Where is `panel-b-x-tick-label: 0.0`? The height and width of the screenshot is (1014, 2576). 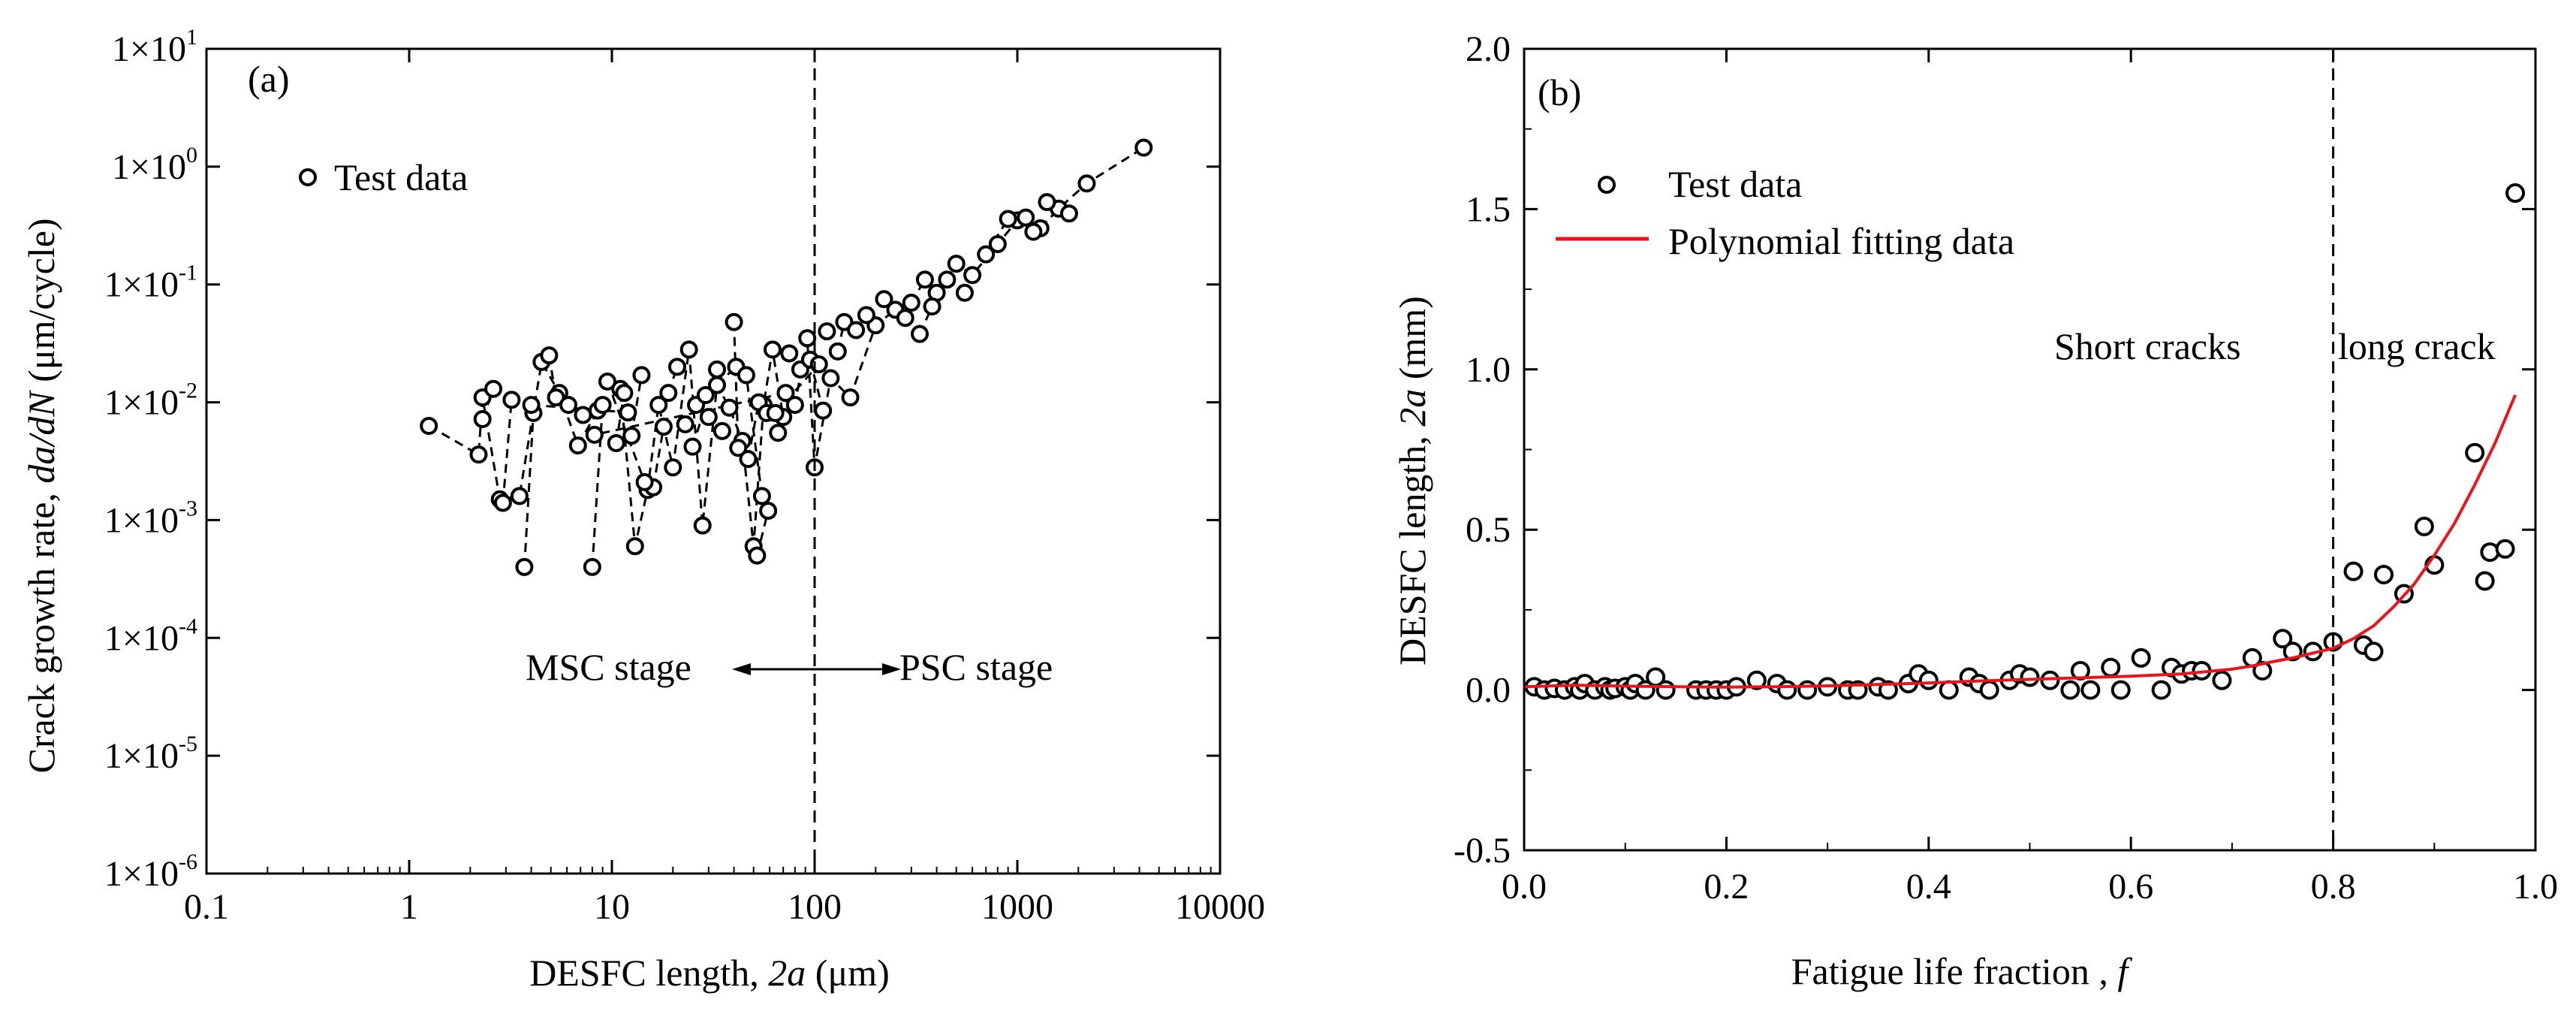 panel-b-x-tick-label: 0.0 is located at coordinates (1524, 887).